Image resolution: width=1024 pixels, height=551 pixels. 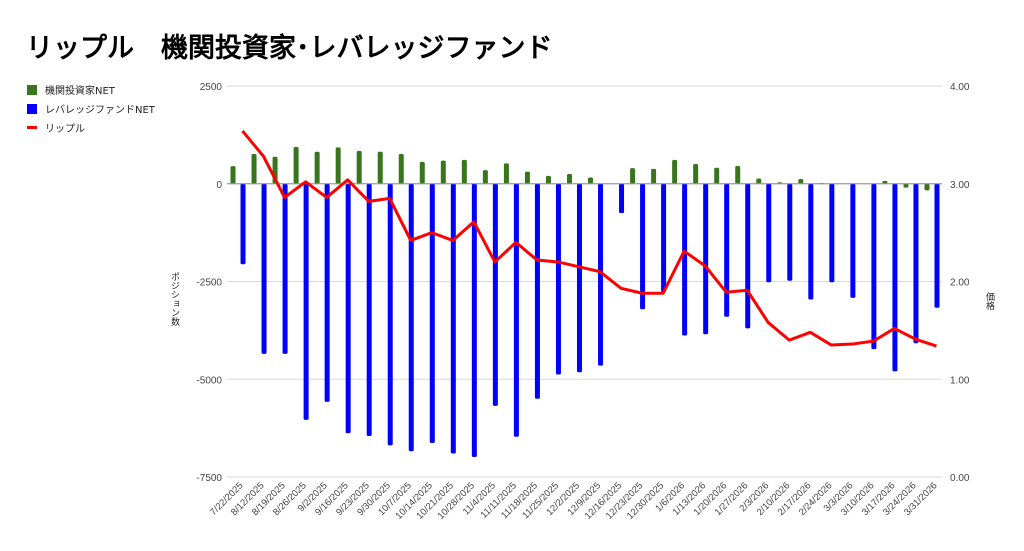 What do you see at coordinates (209, 283) in the screenshot?
I see `left-tick-label: -2500` at bounding box center [209, 283].